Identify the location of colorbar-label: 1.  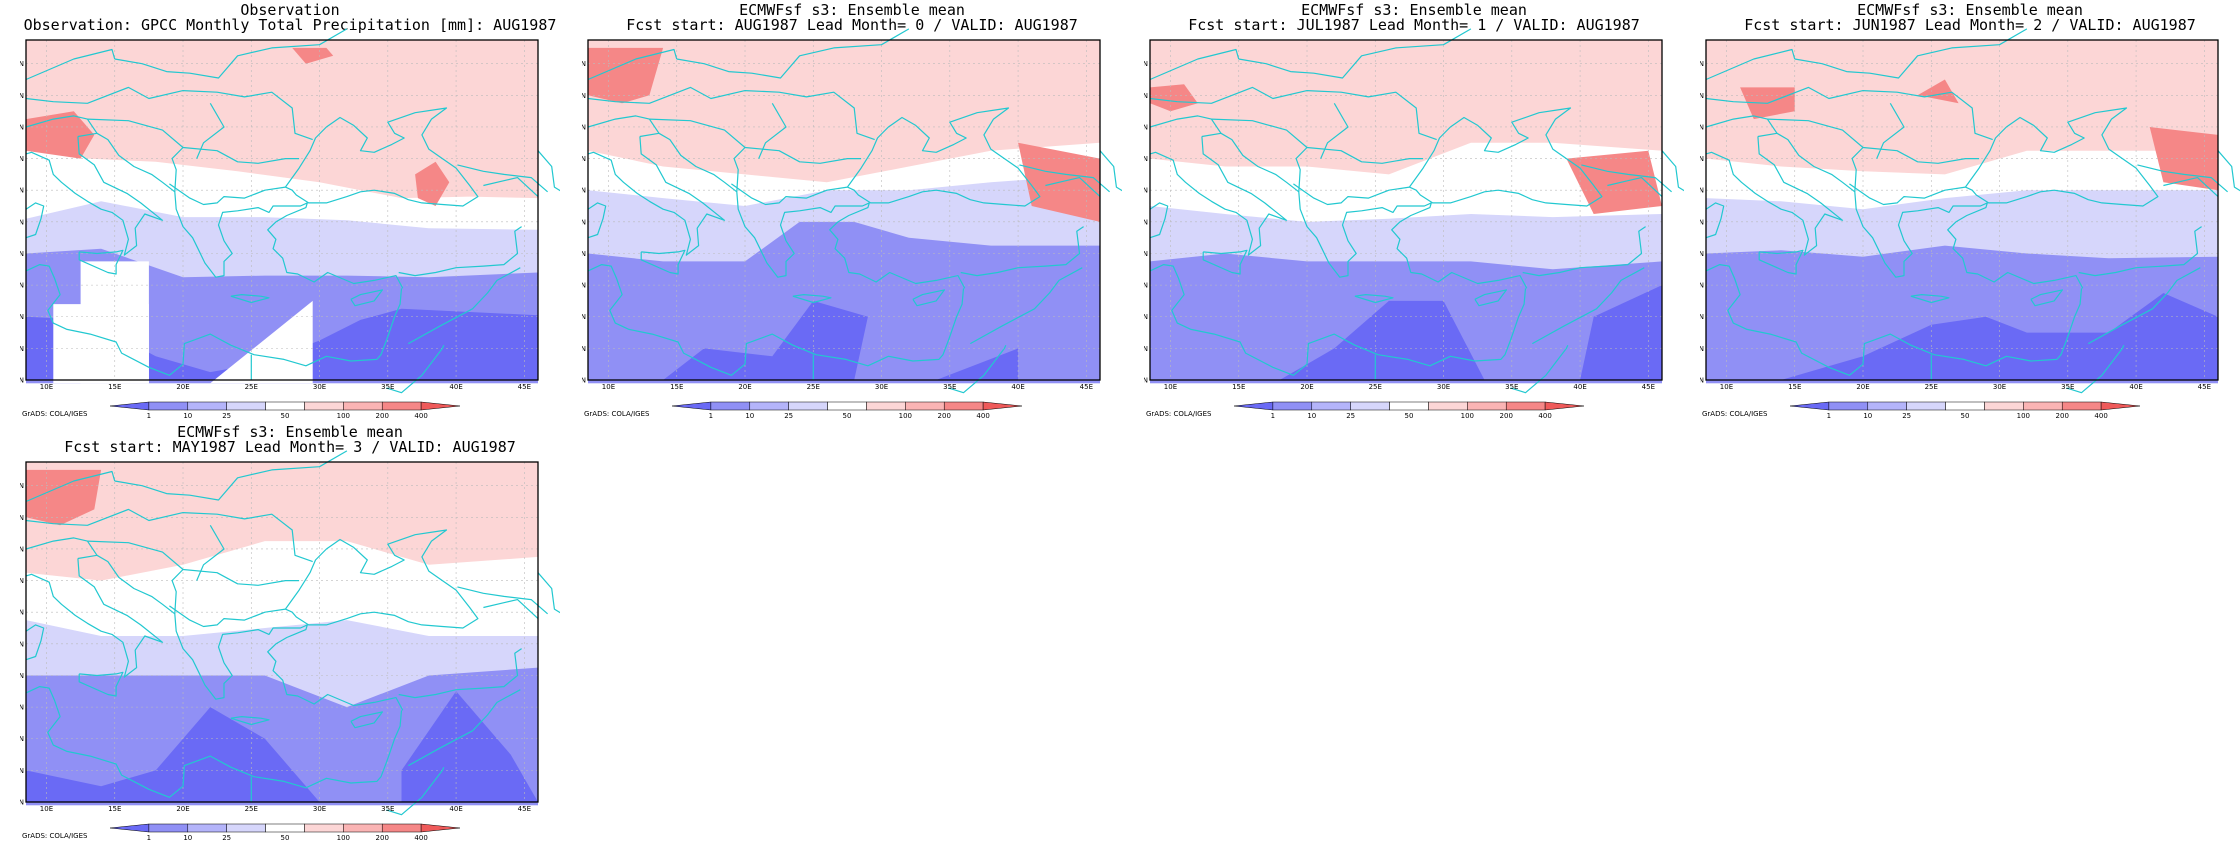
(149, 838).